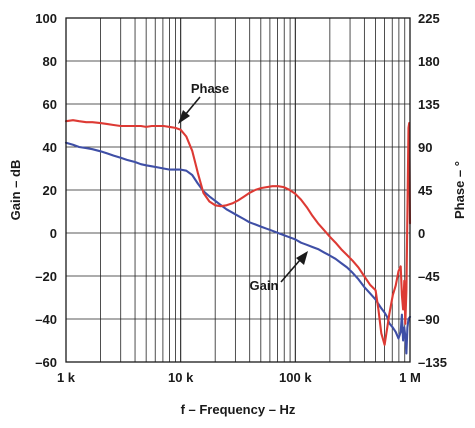  Describe the element at coordinates (425, 147) in the screenshot. I see `y2-tick-label: 90` at that location.